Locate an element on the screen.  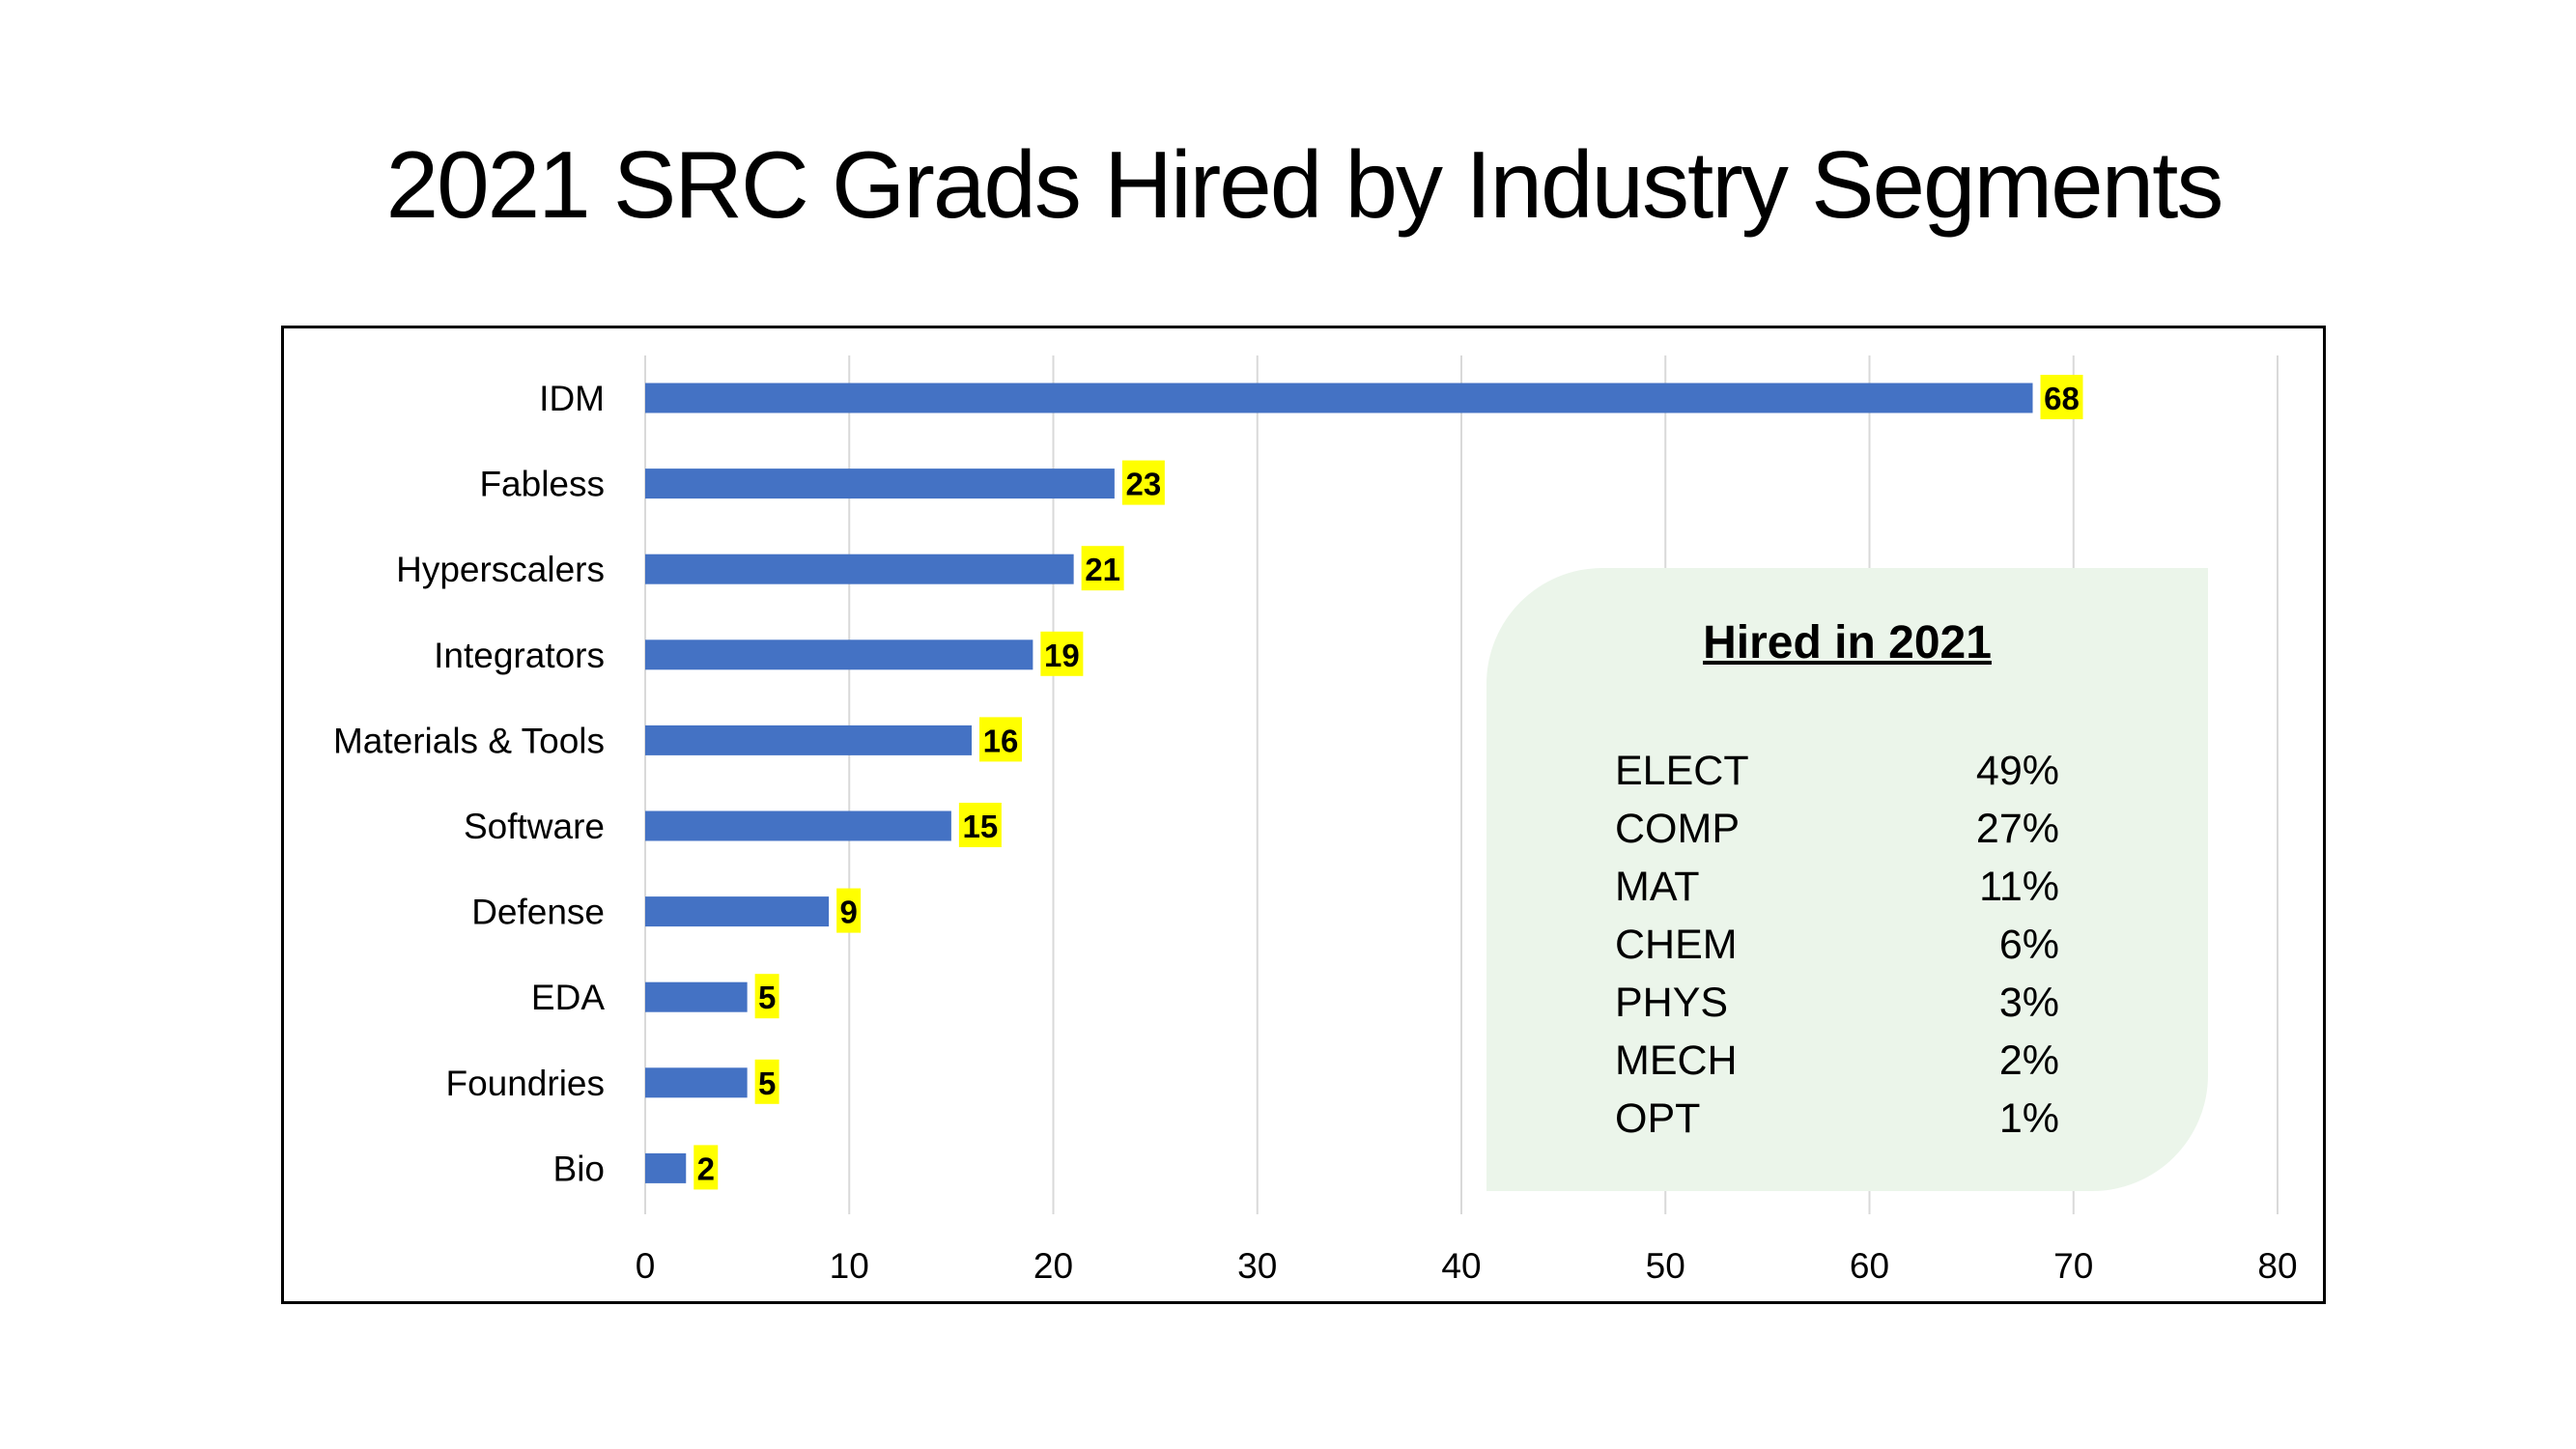
data-label: 16 is located at coordinates (1001, 740).